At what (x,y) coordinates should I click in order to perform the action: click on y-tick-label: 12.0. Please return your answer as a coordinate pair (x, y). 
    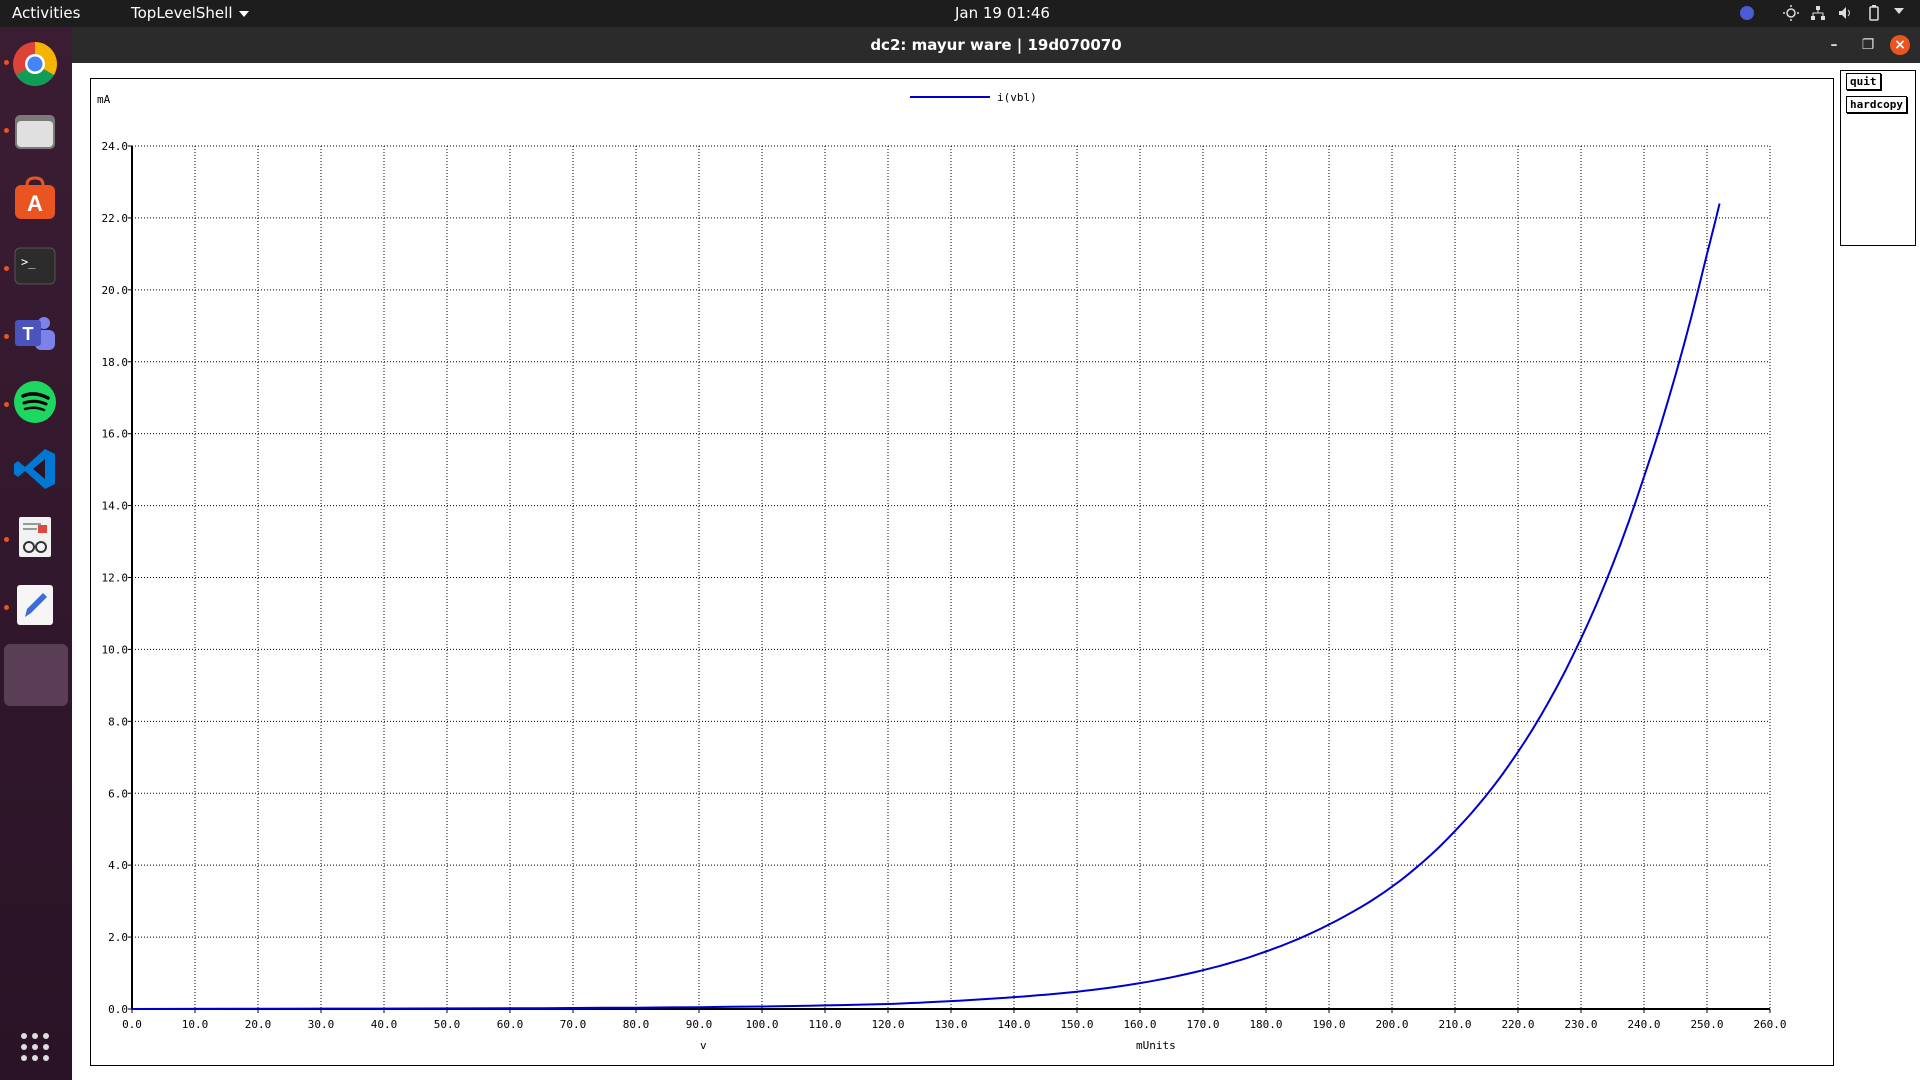
    Looking at the image, I should click on (115, 578).